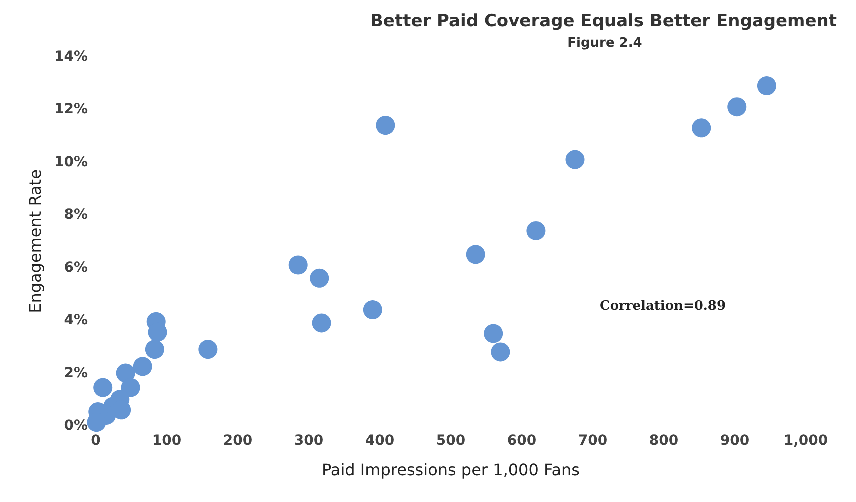  I want to click on y-tick-label: 12%, so click(71, 110).